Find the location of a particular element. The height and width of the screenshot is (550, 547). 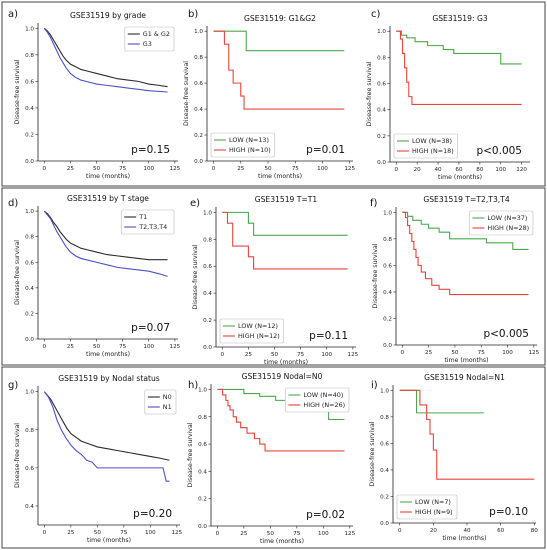

x-tick-label: 20 is located at coordinates (418, 170).